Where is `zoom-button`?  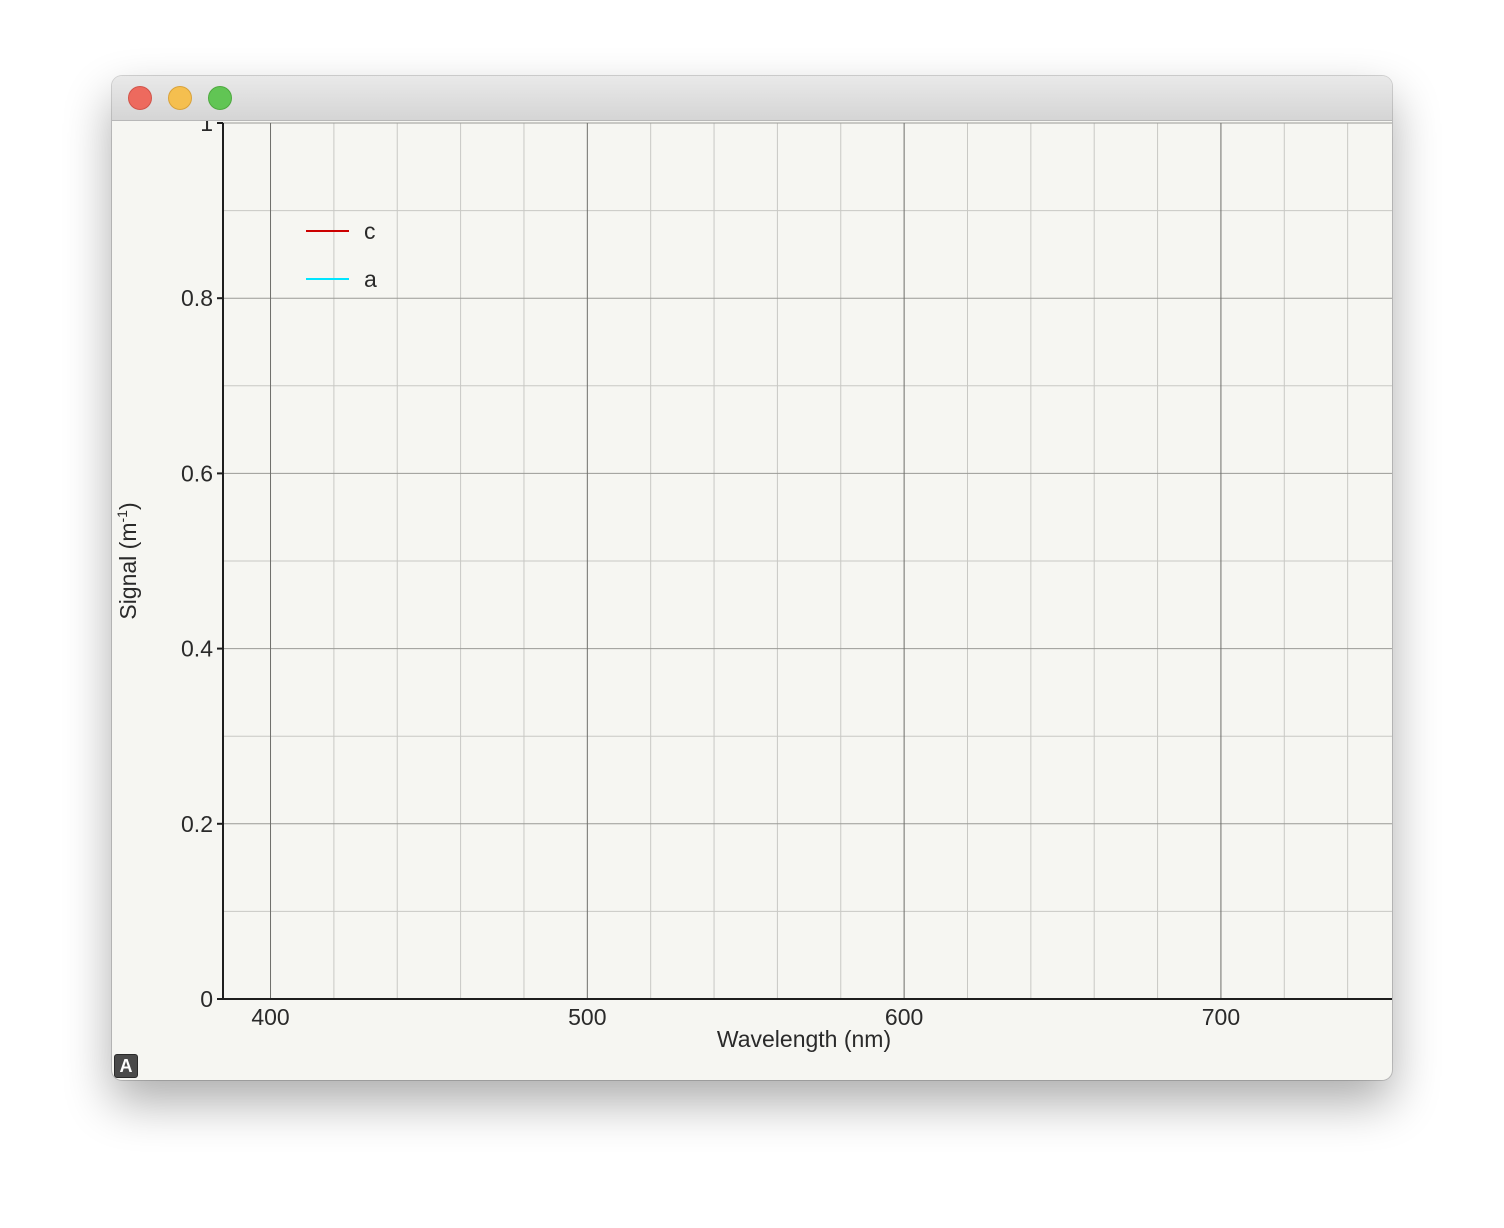
zoom-button is located at coordinates (220, 98).